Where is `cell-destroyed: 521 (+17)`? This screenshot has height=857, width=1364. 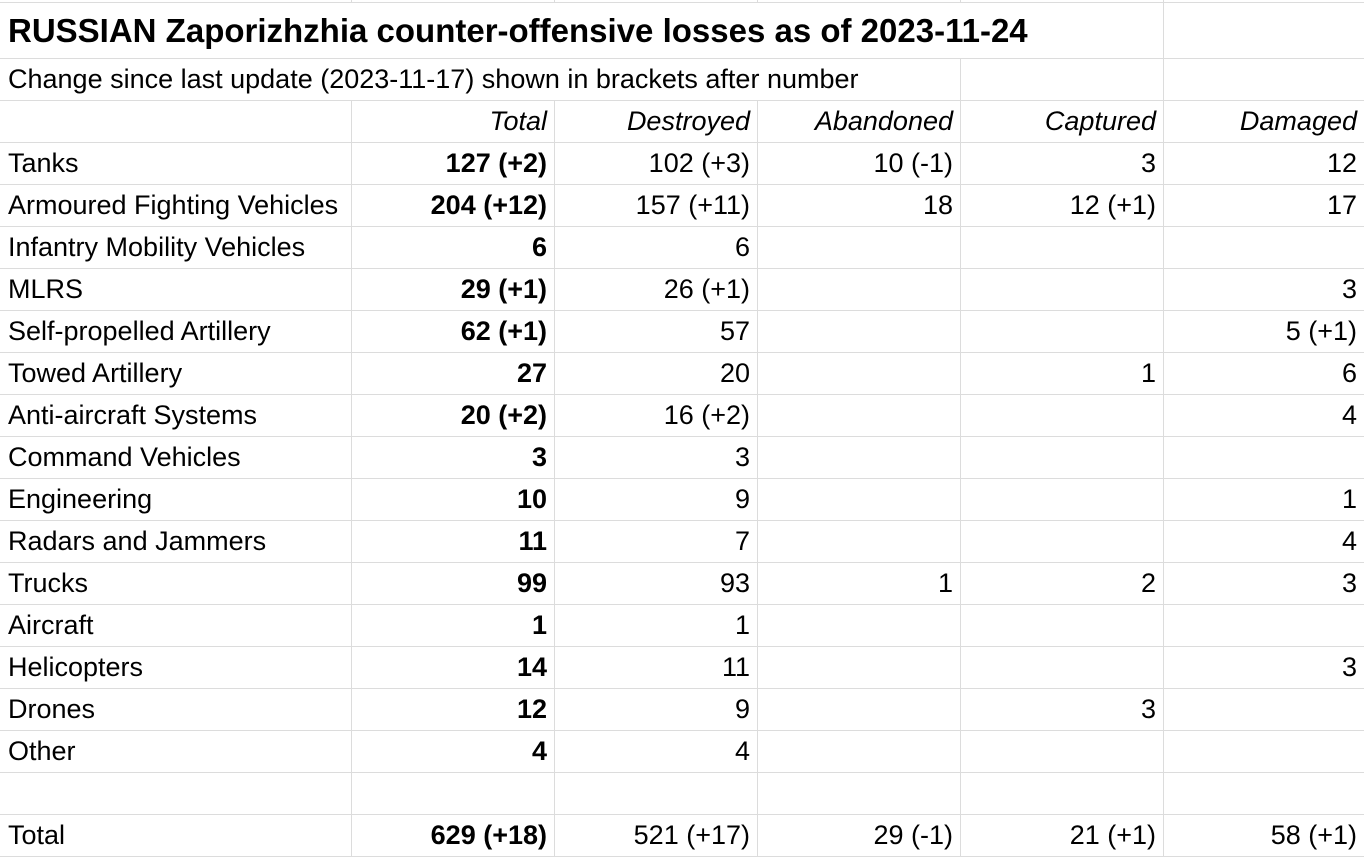 cell-destroyed: 521 (+17) is located at coordinates (656, 836).